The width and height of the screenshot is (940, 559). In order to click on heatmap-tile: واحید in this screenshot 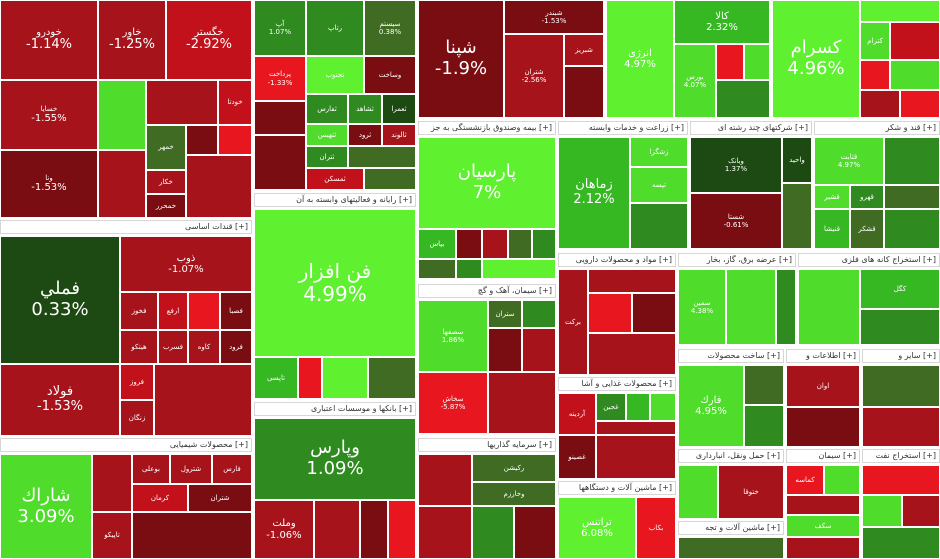, I will do `click(797, 160)`.